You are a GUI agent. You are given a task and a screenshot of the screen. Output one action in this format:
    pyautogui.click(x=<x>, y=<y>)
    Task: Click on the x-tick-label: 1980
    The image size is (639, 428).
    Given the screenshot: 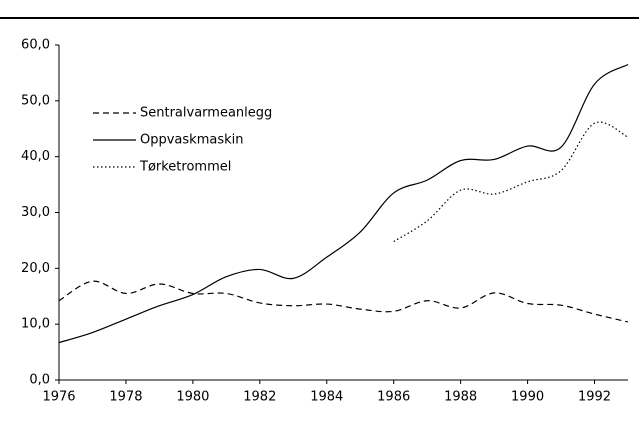 What is the action you would take?
    pyautogui.click(x=192, y=397)
    